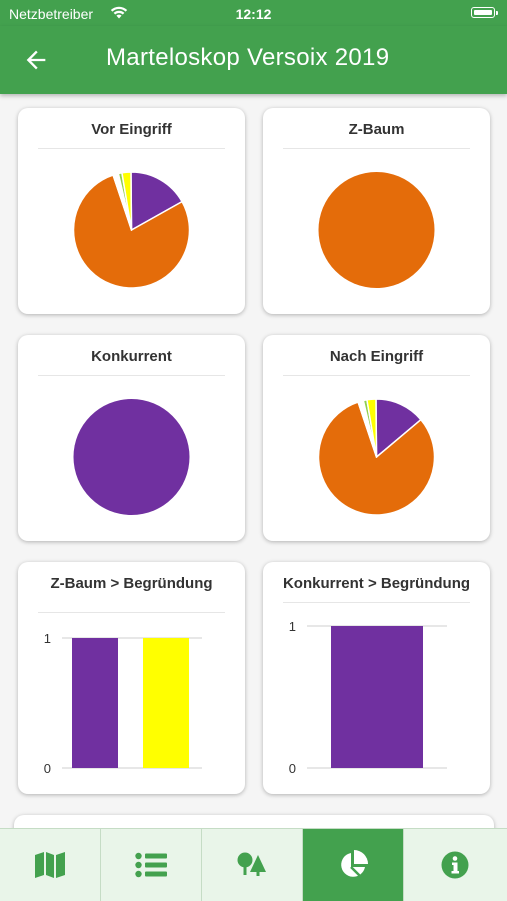 Image resolution: width=507 pixels, height=901 pixels. I want to click on map-icon, so click(50, 865).